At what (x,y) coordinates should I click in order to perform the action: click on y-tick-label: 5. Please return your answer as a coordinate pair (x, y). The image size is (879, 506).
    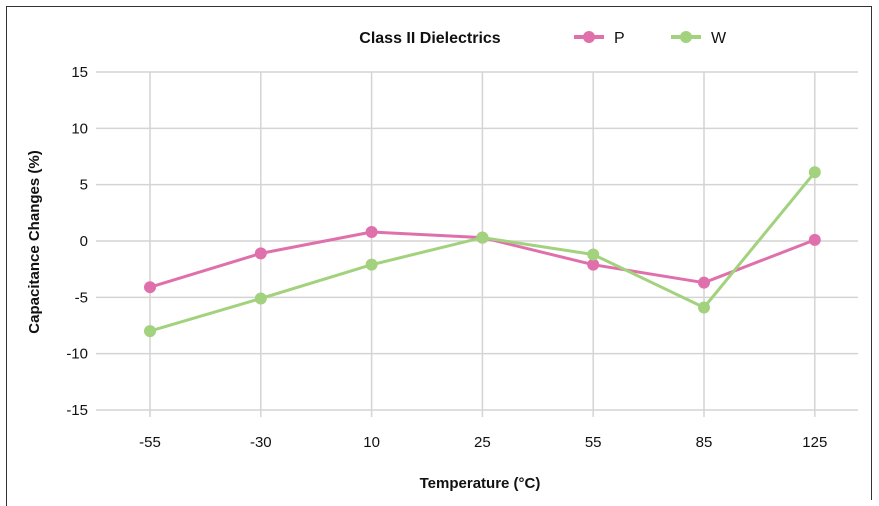
    Looking at the image, I should click on (84, 185).